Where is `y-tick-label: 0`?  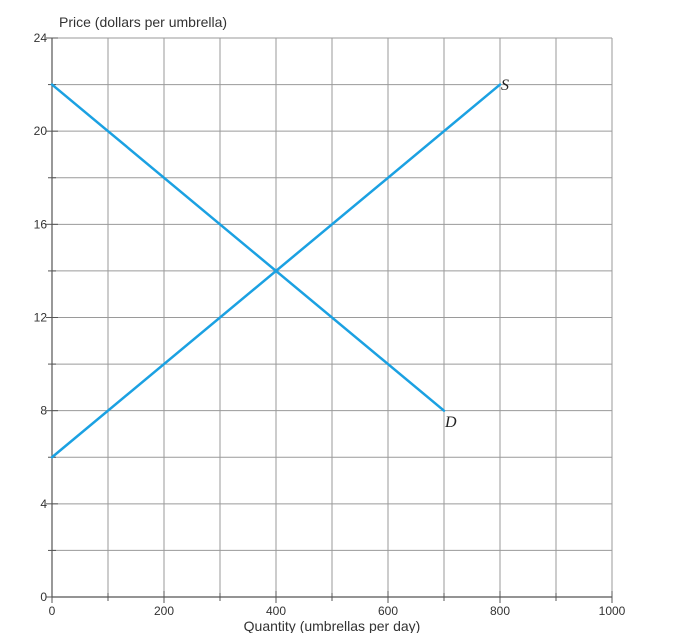
y-tick-label: 0 is located at coordinates (43, 597).